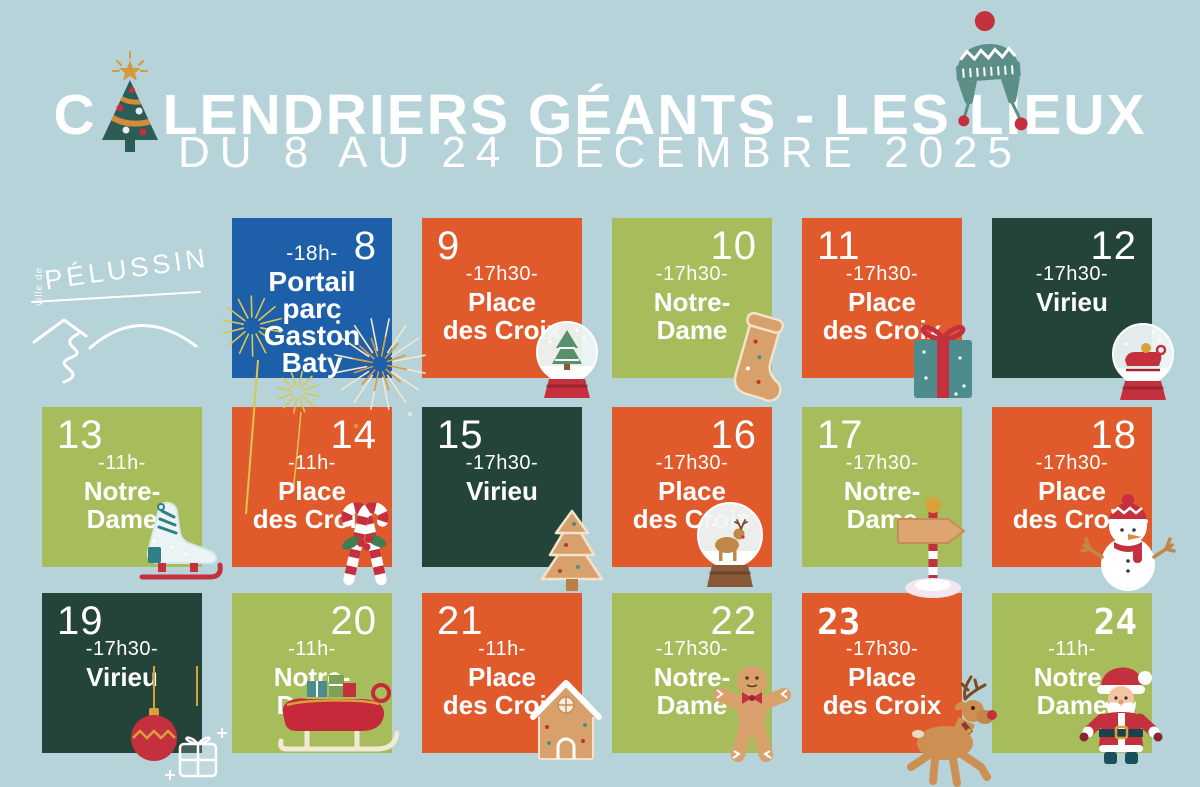 The image size is (1200, 787). I want to click on day-number: 12, so click(1113, 246).